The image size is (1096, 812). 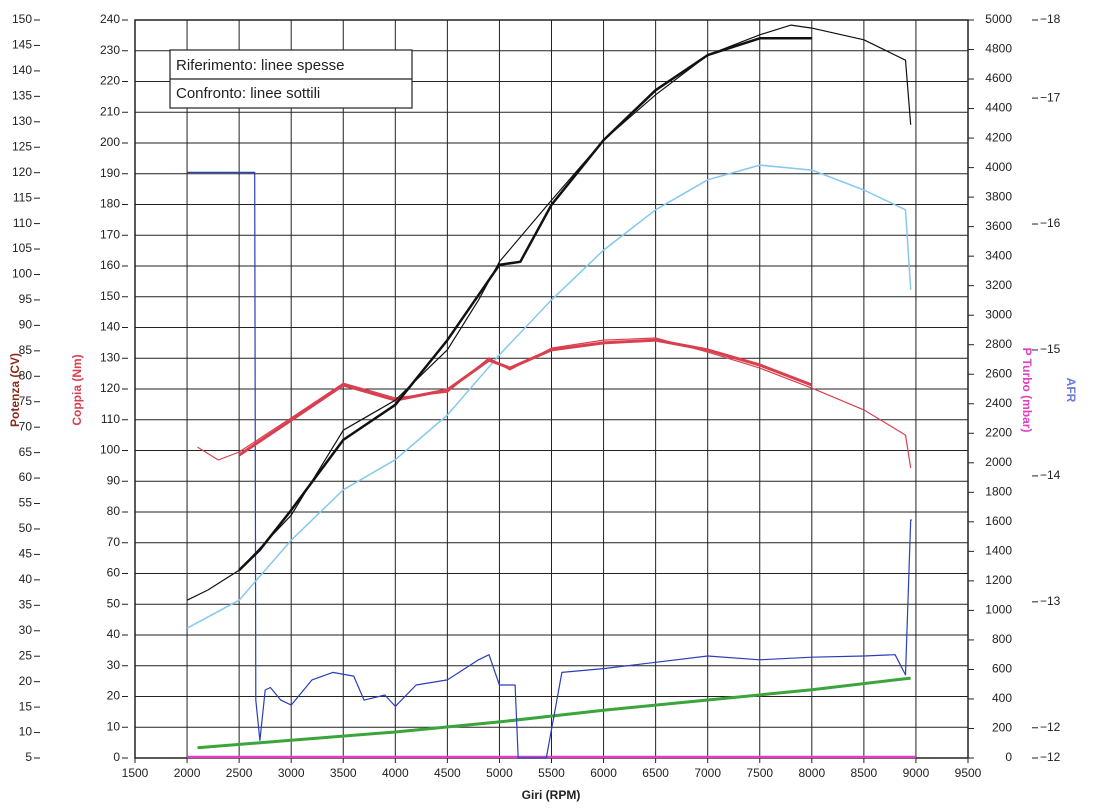 What do you see at coordinates (998, 49) in the screenshot?
I see `y3-tick-label: 4800` at bounding box center [998, 49].